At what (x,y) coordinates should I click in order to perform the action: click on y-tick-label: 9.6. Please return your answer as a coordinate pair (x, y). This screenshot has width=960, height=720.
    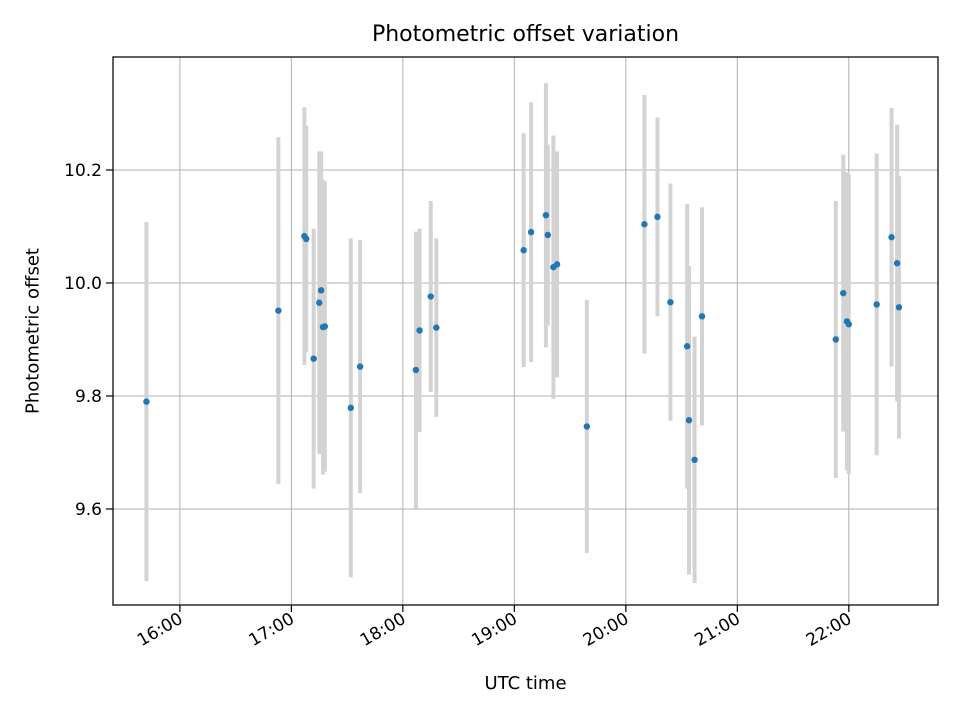
    Looking at the image, I should click on (88, 510).